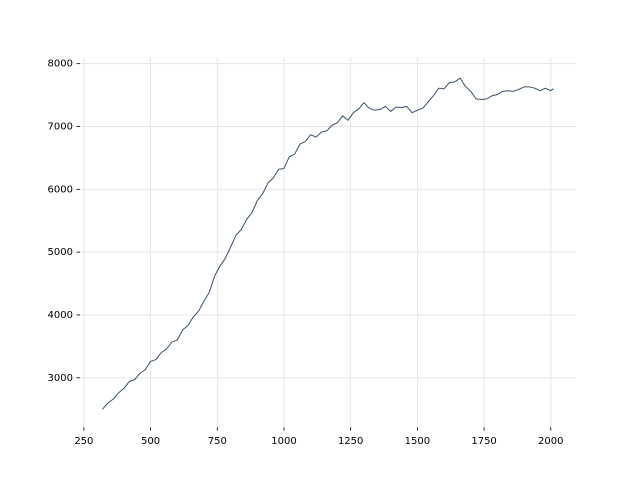  I want to click on y-tick-label: 6000, so click(60, 189).